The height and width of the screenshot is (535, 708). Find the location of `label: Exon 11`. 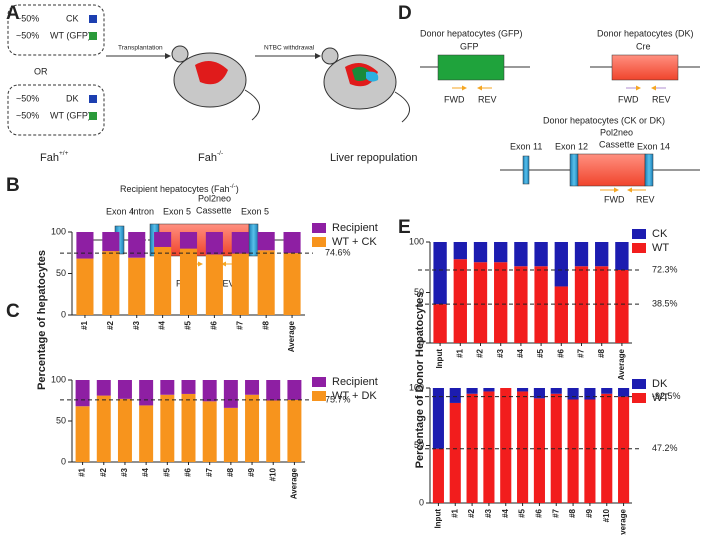

label: Exon 11 is located at coordinates (526, 146).